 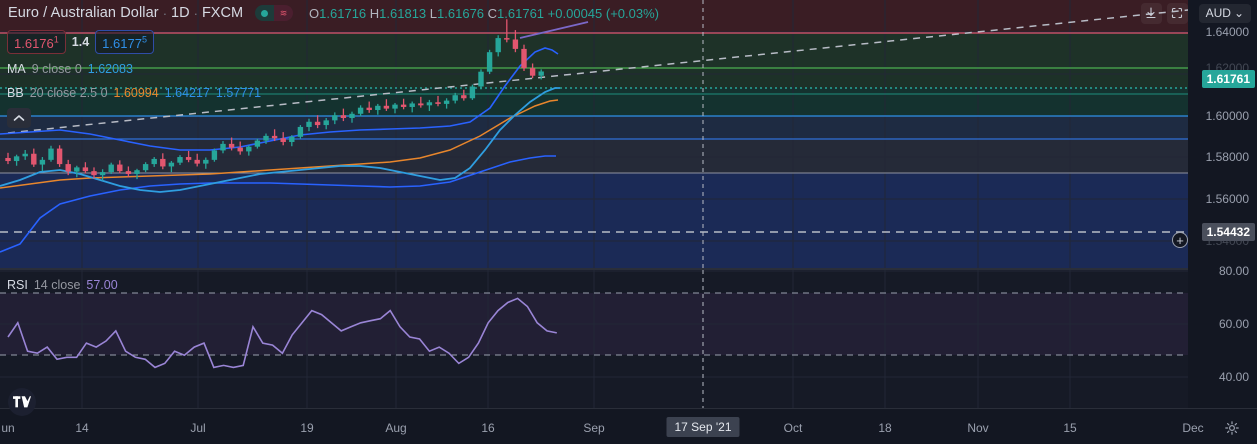 What do you see at coordinates (1180, 240) in the screenshot?
I see `add-alert-plus-icon: +` at bounding box center [1180, 240].